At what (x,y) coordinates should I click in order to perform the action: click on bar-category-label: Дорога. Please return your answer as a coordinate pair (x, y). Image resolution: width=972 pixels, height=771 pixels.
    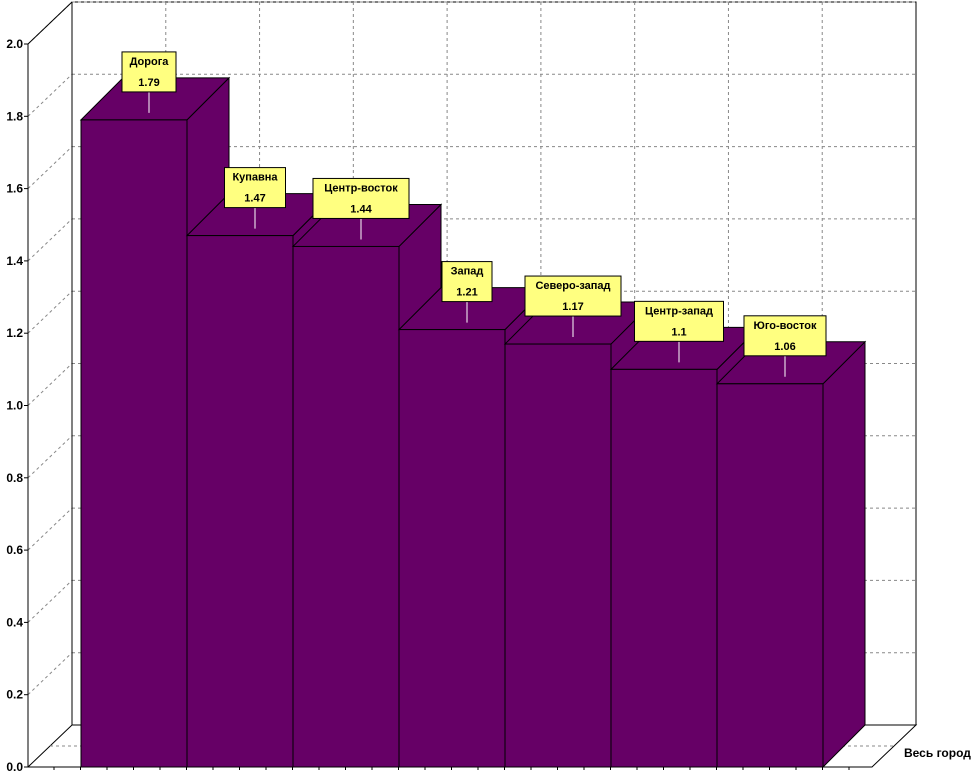
    Looking at the image, I should click on (150, 62).